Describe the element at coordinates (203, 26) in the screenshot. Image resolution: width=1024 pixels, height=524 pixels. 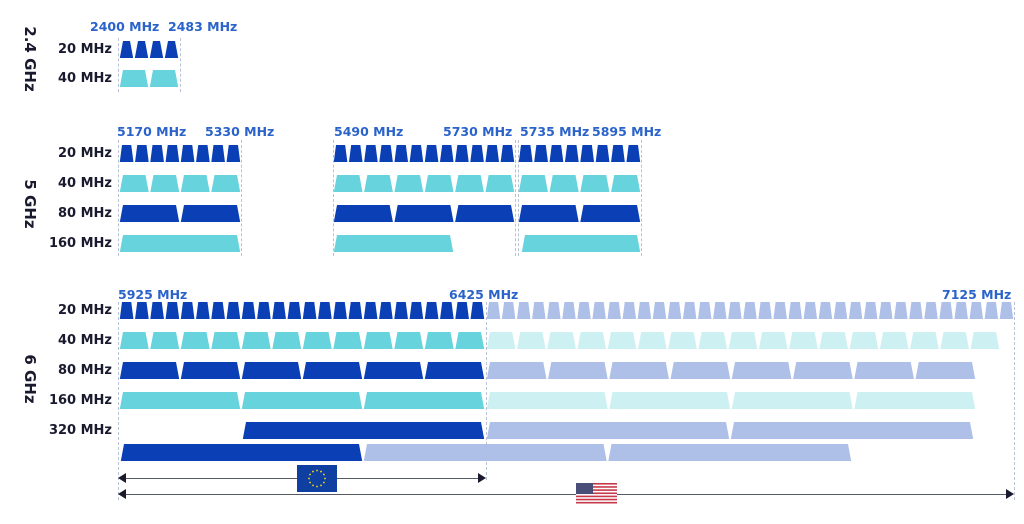
I see `frequency-label: 2483 MHz` at that location.